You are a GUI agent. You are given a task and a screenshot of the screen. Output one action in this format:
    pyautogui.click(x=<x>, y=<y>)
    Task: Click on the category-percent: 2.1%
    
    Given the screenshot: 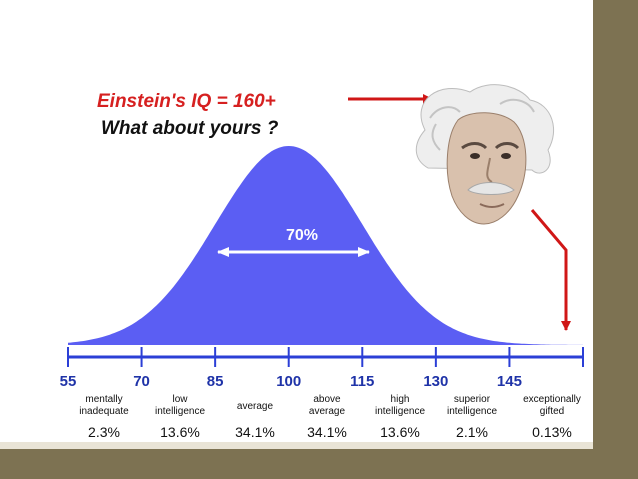 What is the action you would take?
    pyautogui.click(x=472, y=432)
    